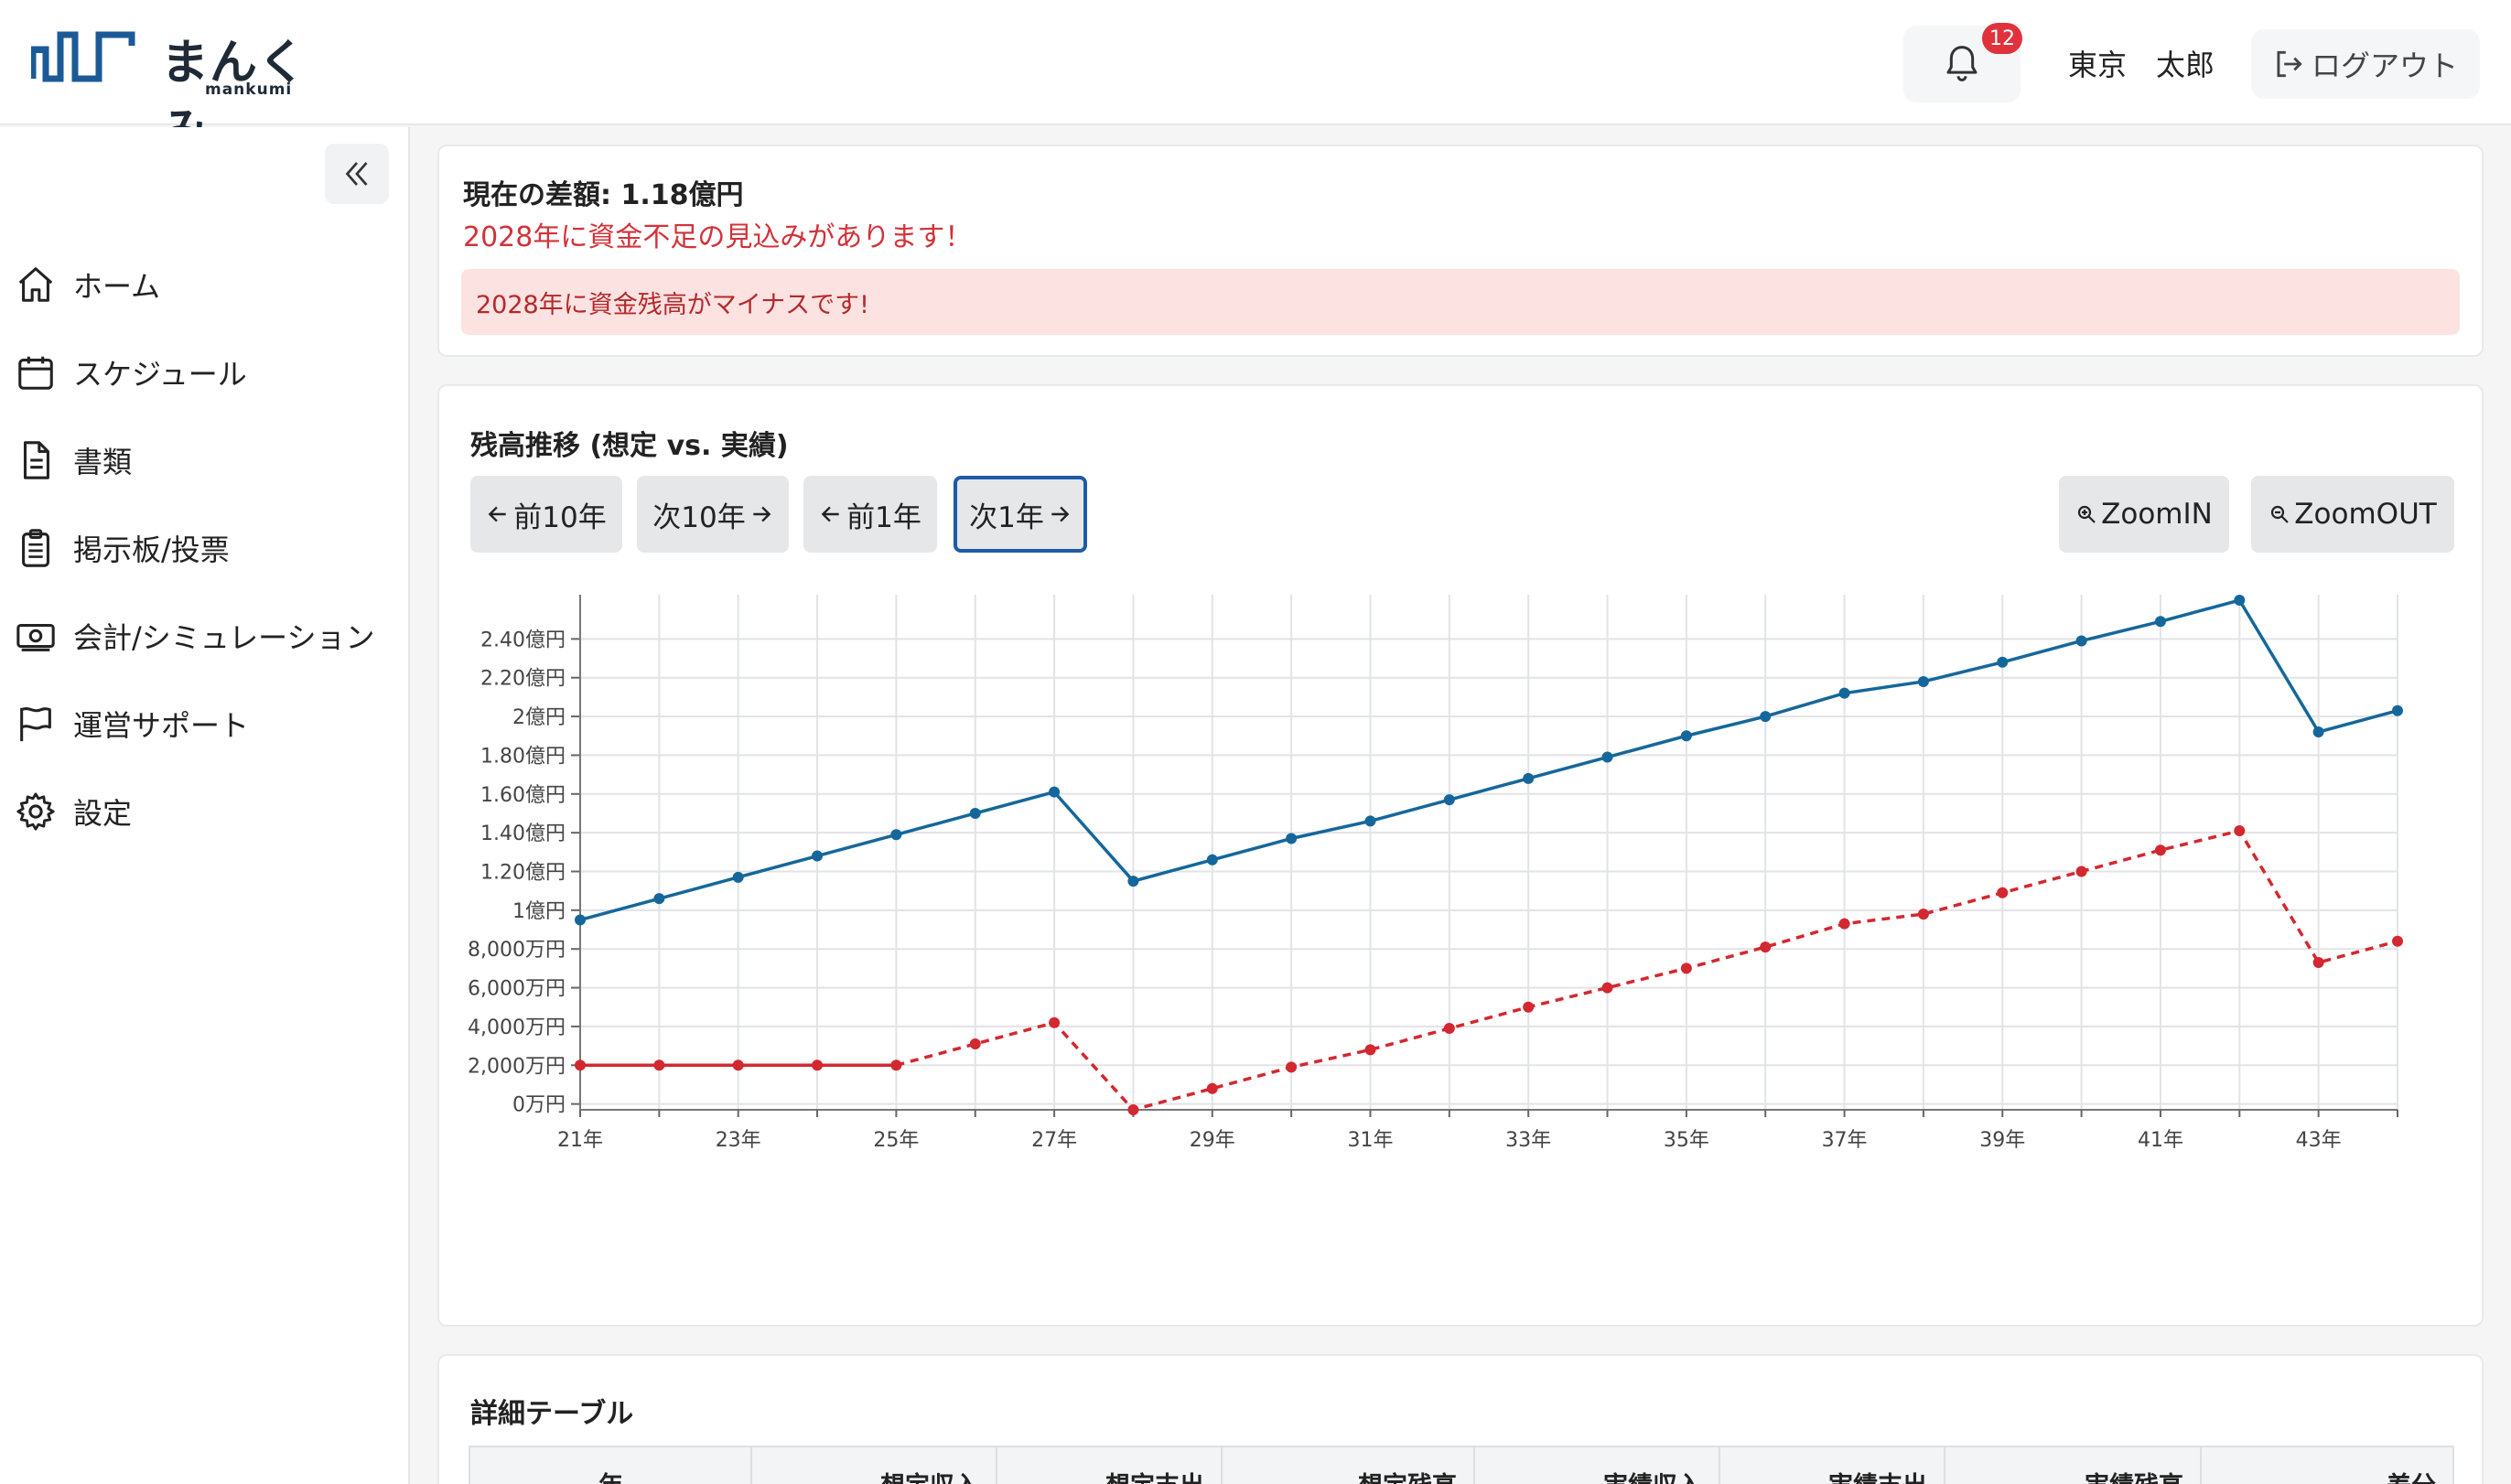  Describe the element at coordinates (580, 1140) in the screenshot. I see `x-tick-label: 21年` at that location.